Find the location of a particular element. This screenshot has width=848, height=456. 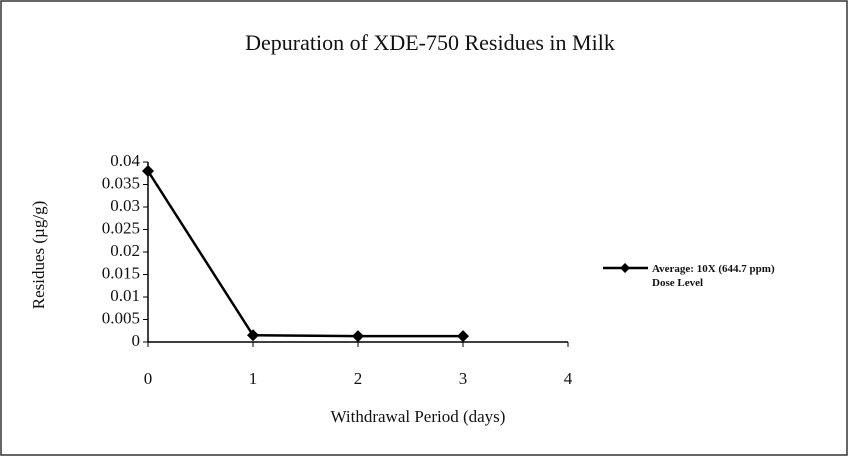

x-tick-label: 2 is located at coordinates (358, 378).